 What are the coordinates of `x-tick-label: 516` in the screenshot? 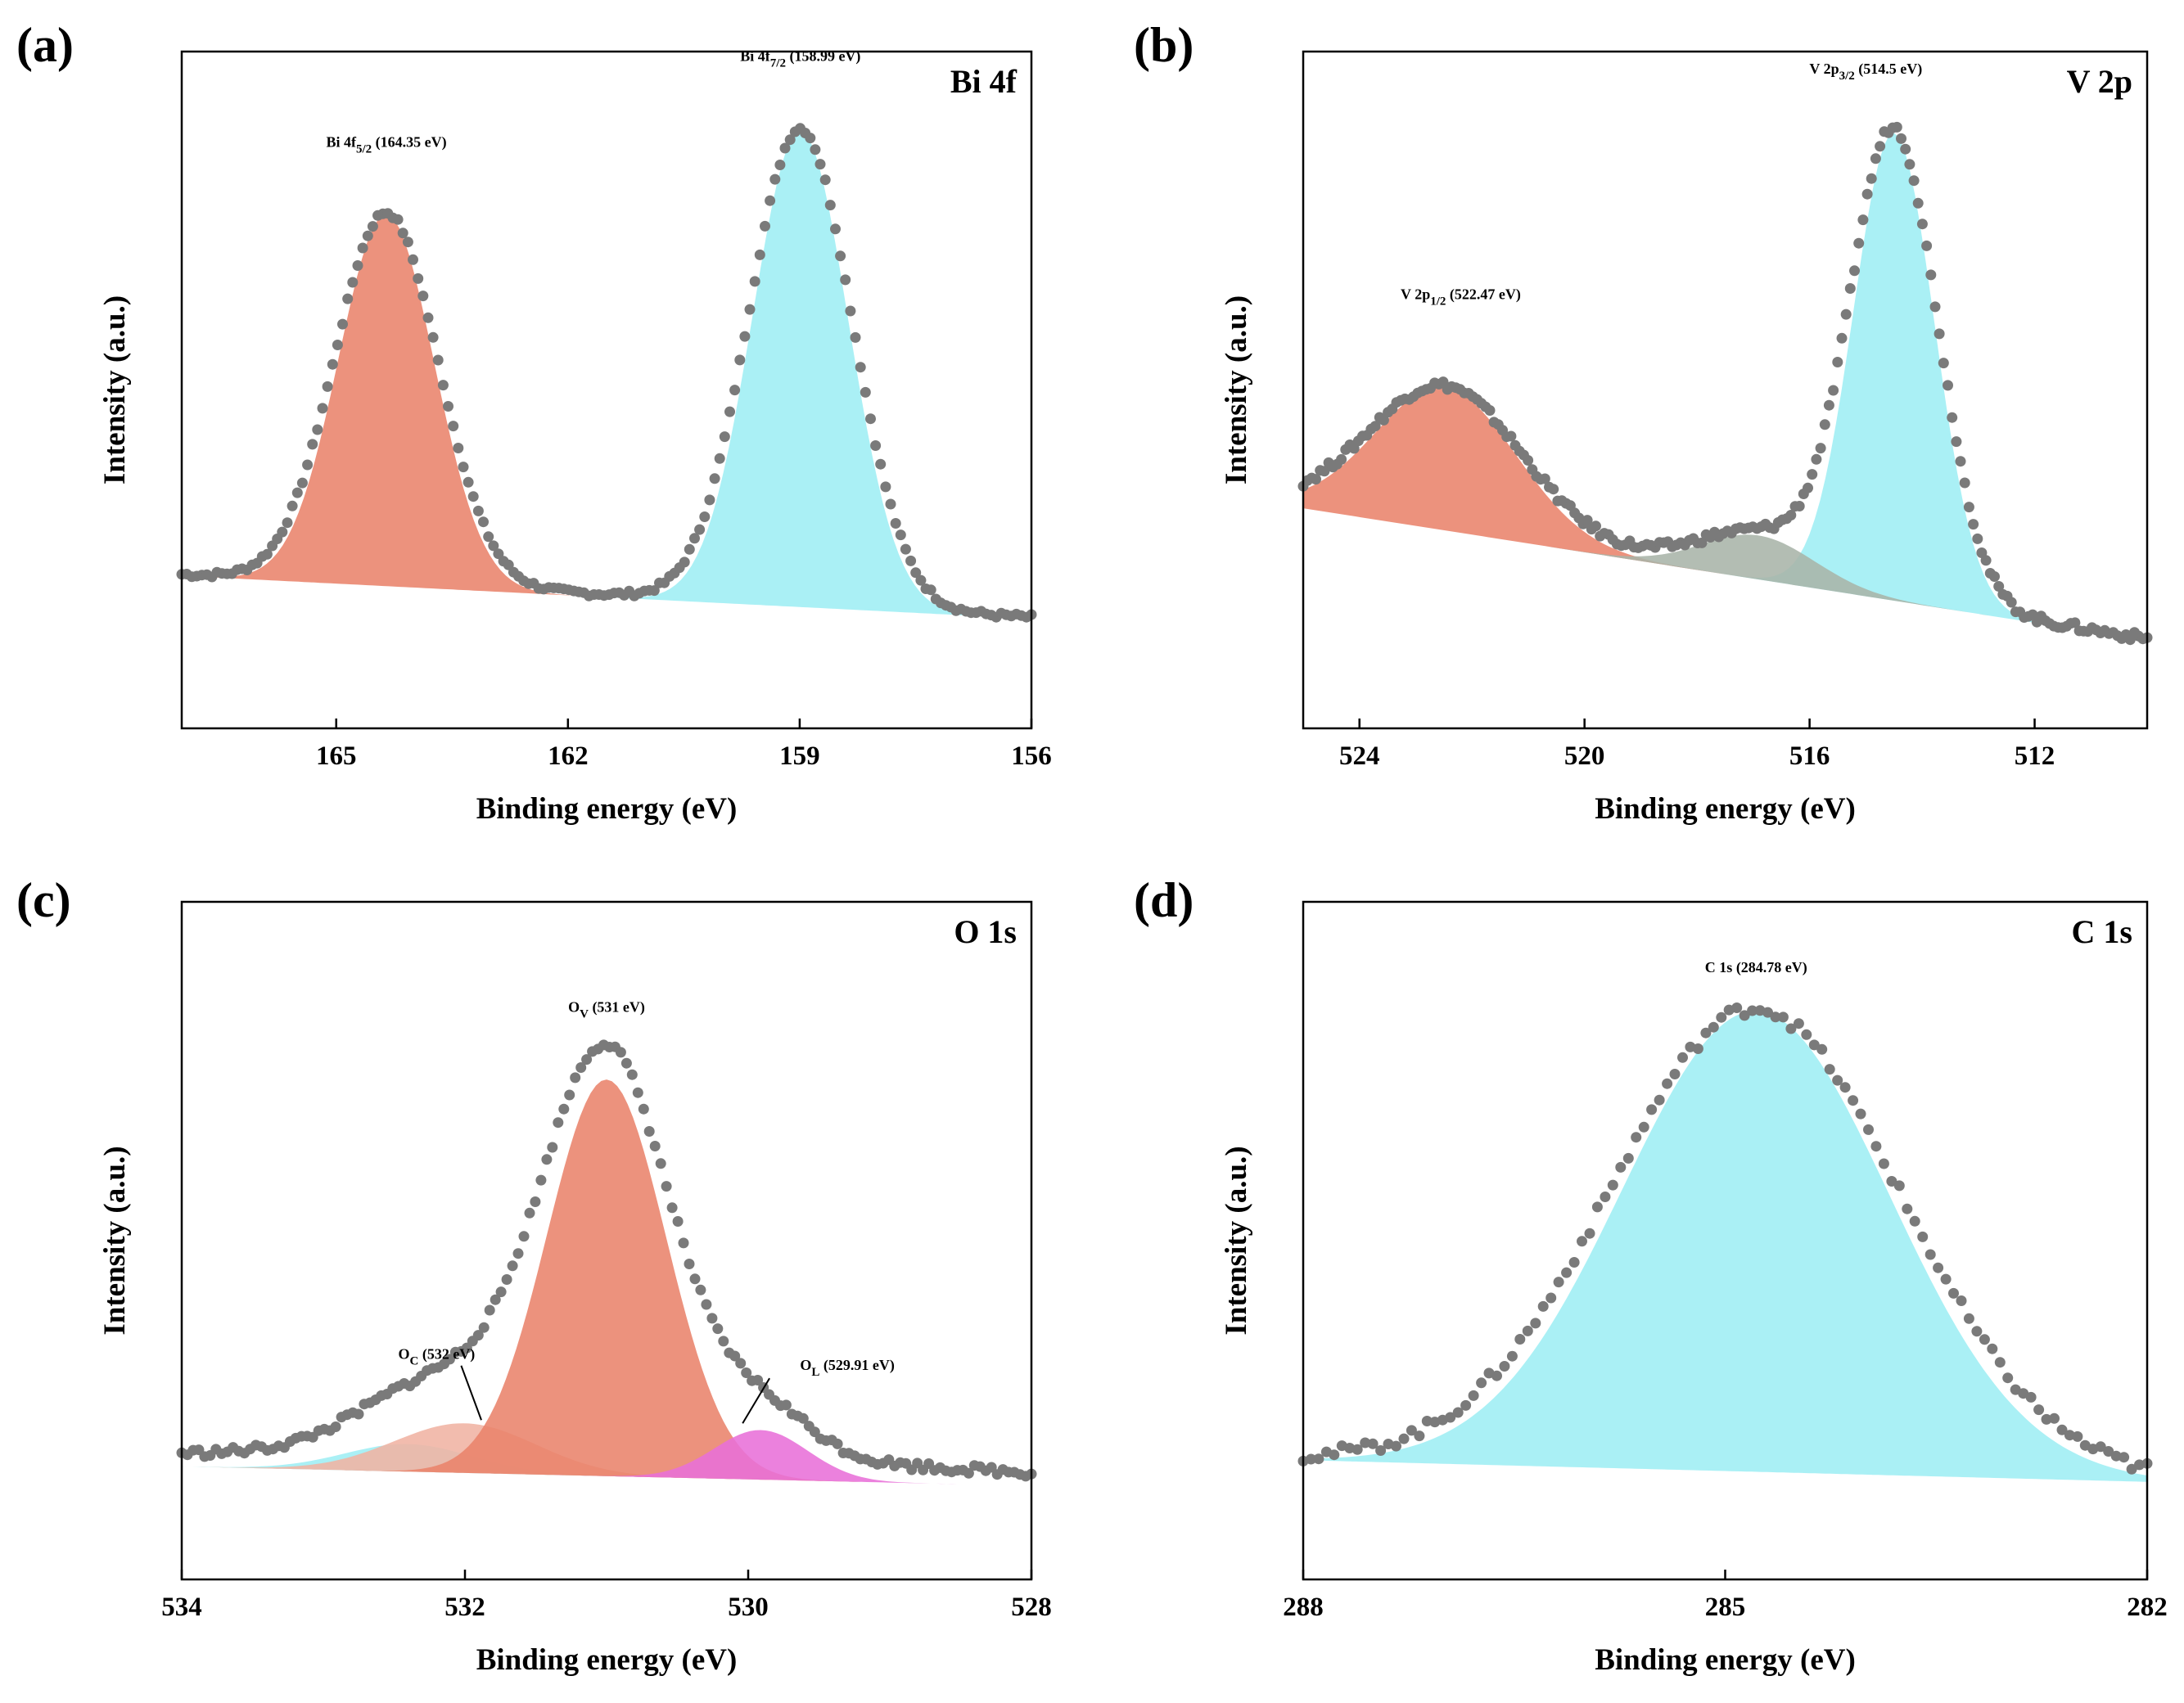 It's located at (1810, 756).